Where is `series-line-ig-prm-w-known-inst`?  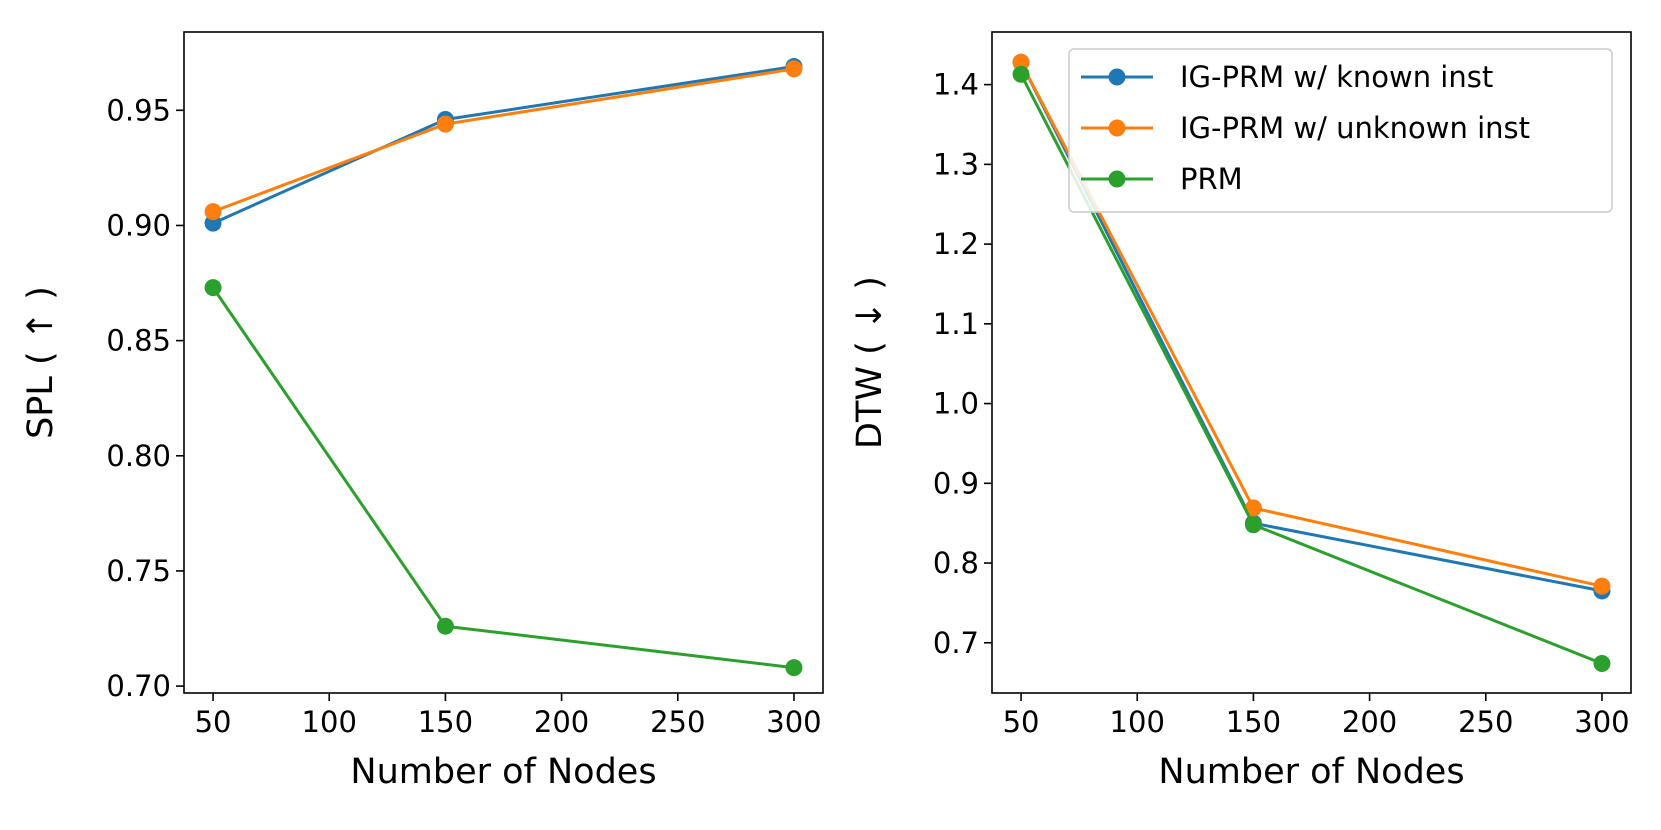 series-line-ig-prm-w-known-inst is located at coordinates (503, 145).